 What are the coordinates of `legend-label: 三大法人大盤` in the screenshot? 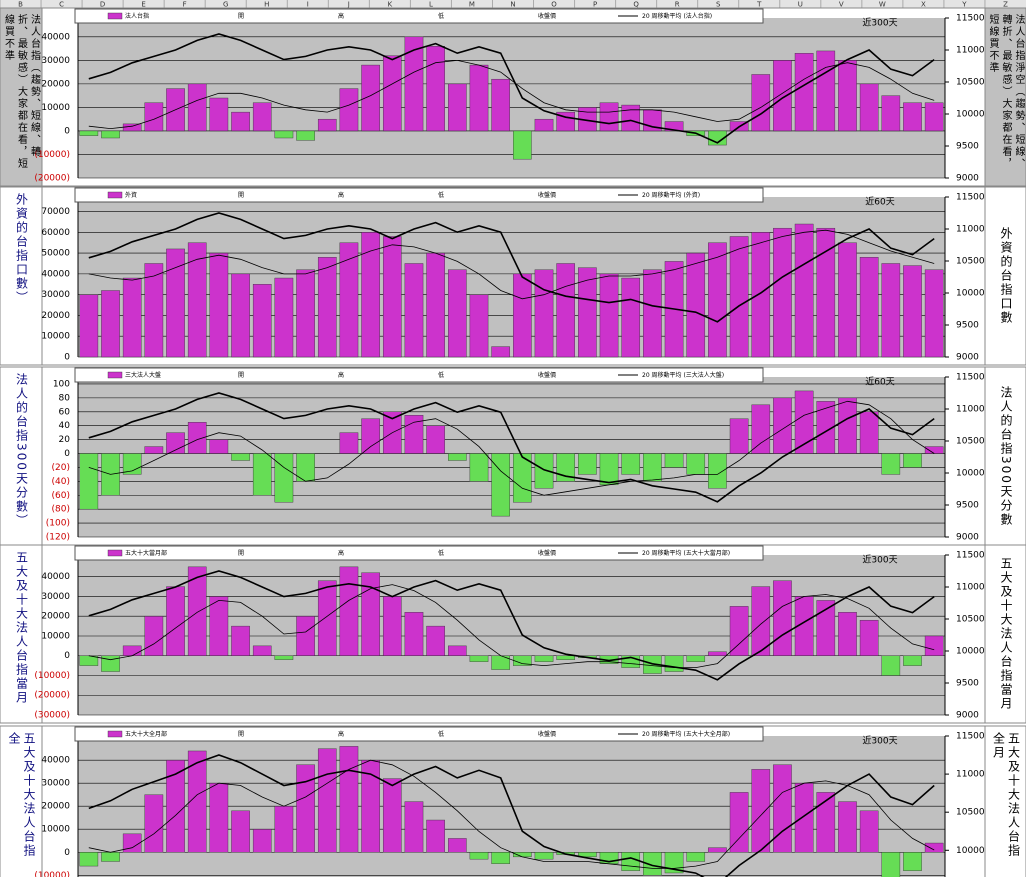 It's located at (143, 375).